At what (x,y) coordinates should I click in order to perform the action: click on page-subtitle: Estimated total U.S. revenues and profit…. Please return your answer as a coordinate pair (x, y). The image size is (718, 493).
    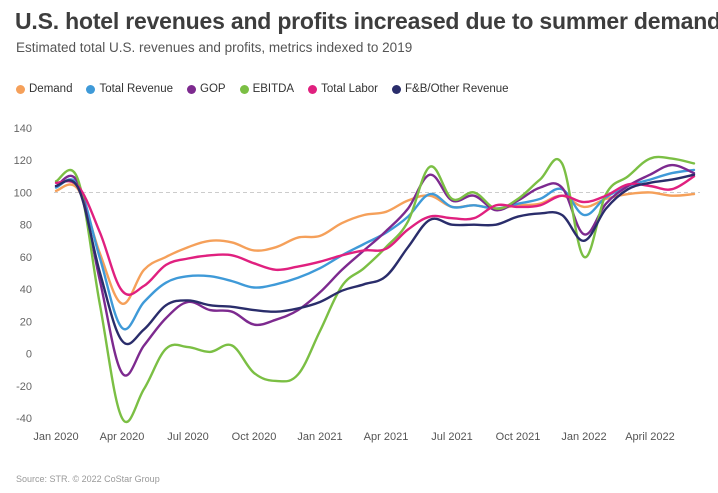
    Looking at the image, I should click on (214, 47).